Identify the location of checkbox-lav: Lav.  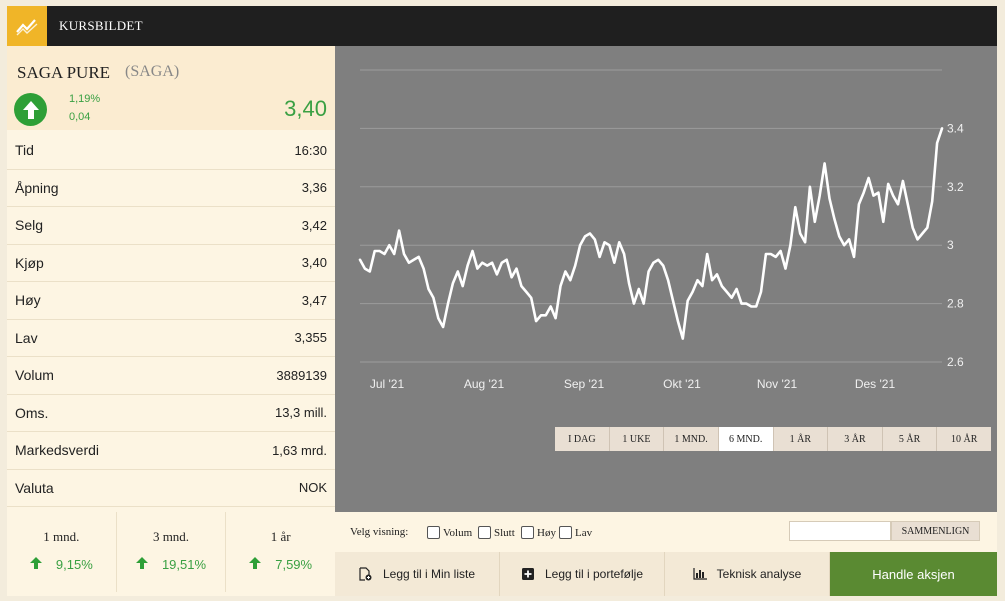
(575, 532).